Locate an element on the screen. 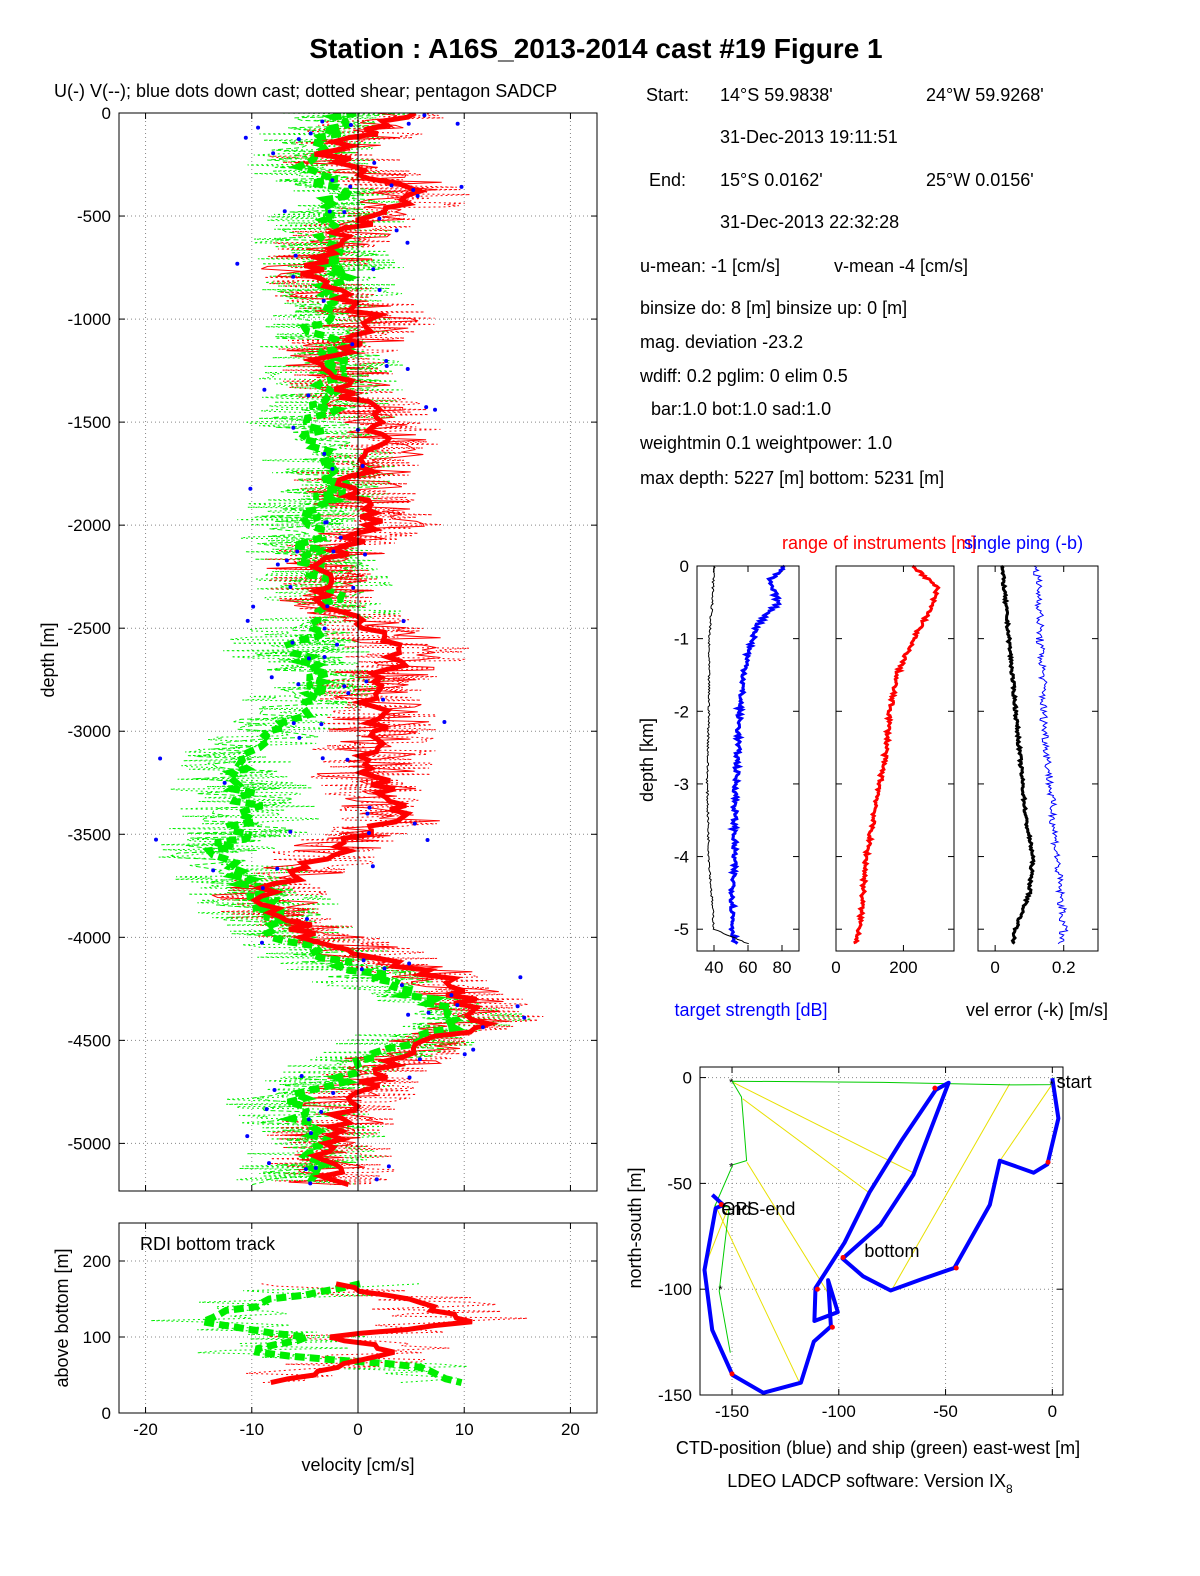  y-tick-label: -4 is located at coordinates (681, 857).